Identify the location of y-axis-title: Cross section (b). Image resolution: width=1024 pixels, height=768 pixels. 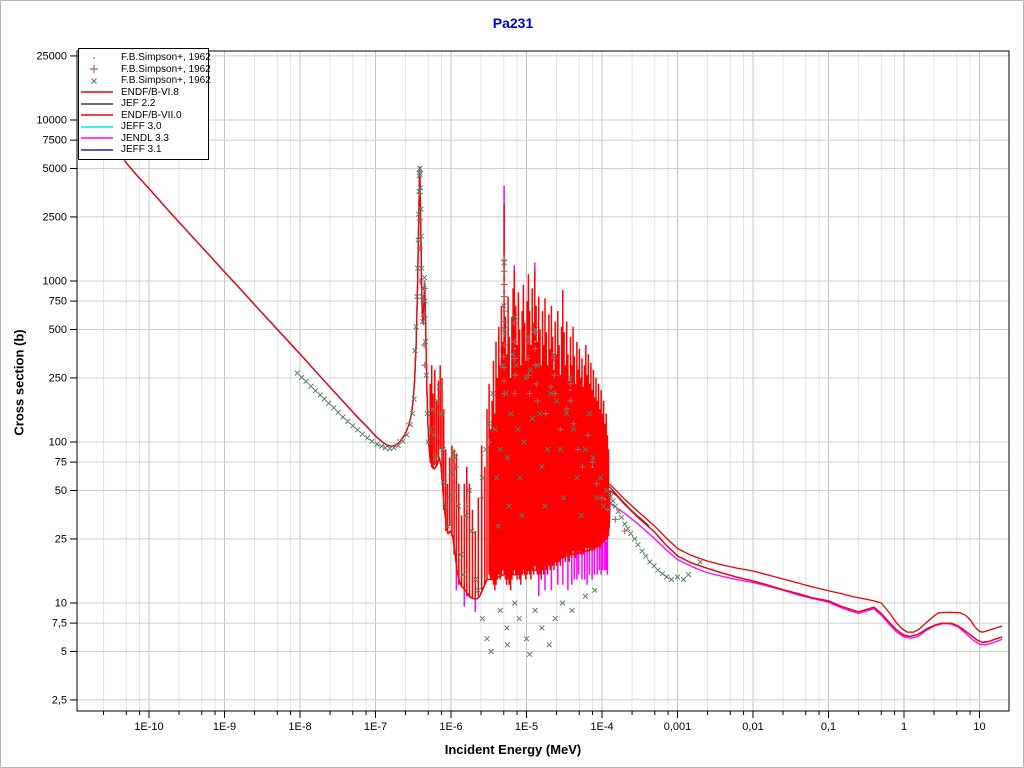
(19, 382).